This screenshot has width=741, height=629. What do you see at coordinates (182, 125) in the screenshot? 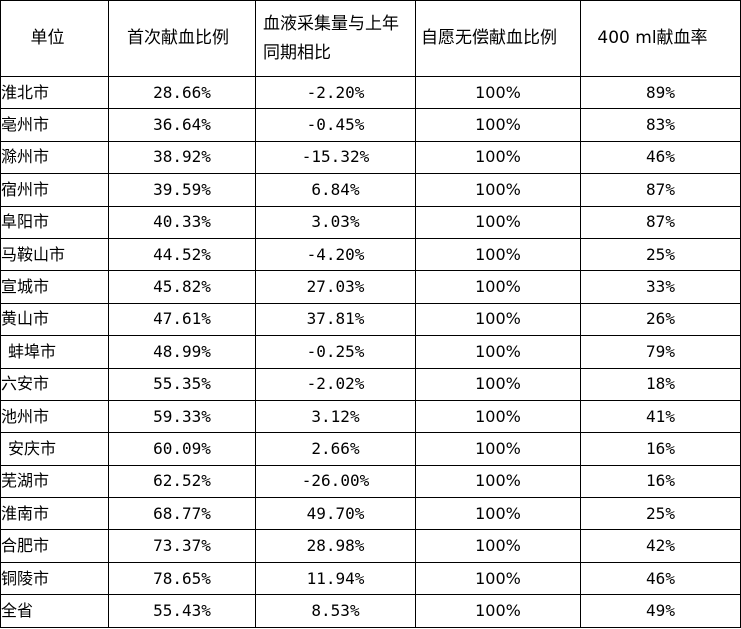
I see `first-time-ratio-cell: 36.64%` at bounding box center [182, 125].